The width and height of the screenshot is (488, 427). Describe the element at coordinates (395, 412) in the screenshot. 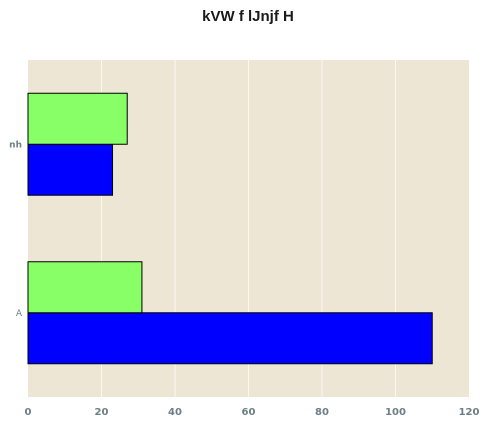

I see `x-tick-label: 100` at that location.